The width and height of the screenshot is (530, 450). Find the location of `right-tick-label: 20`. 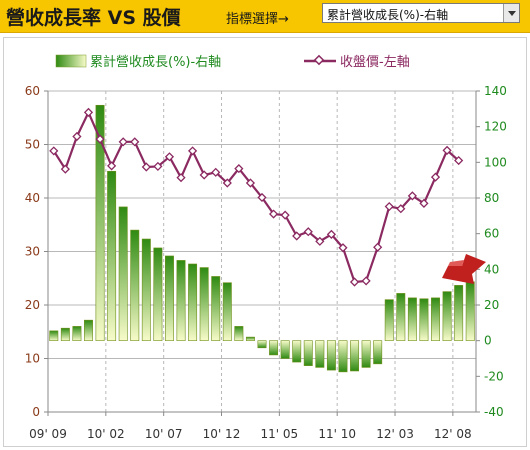

right-tick-label: 20 is located at coordinates (491, 305).